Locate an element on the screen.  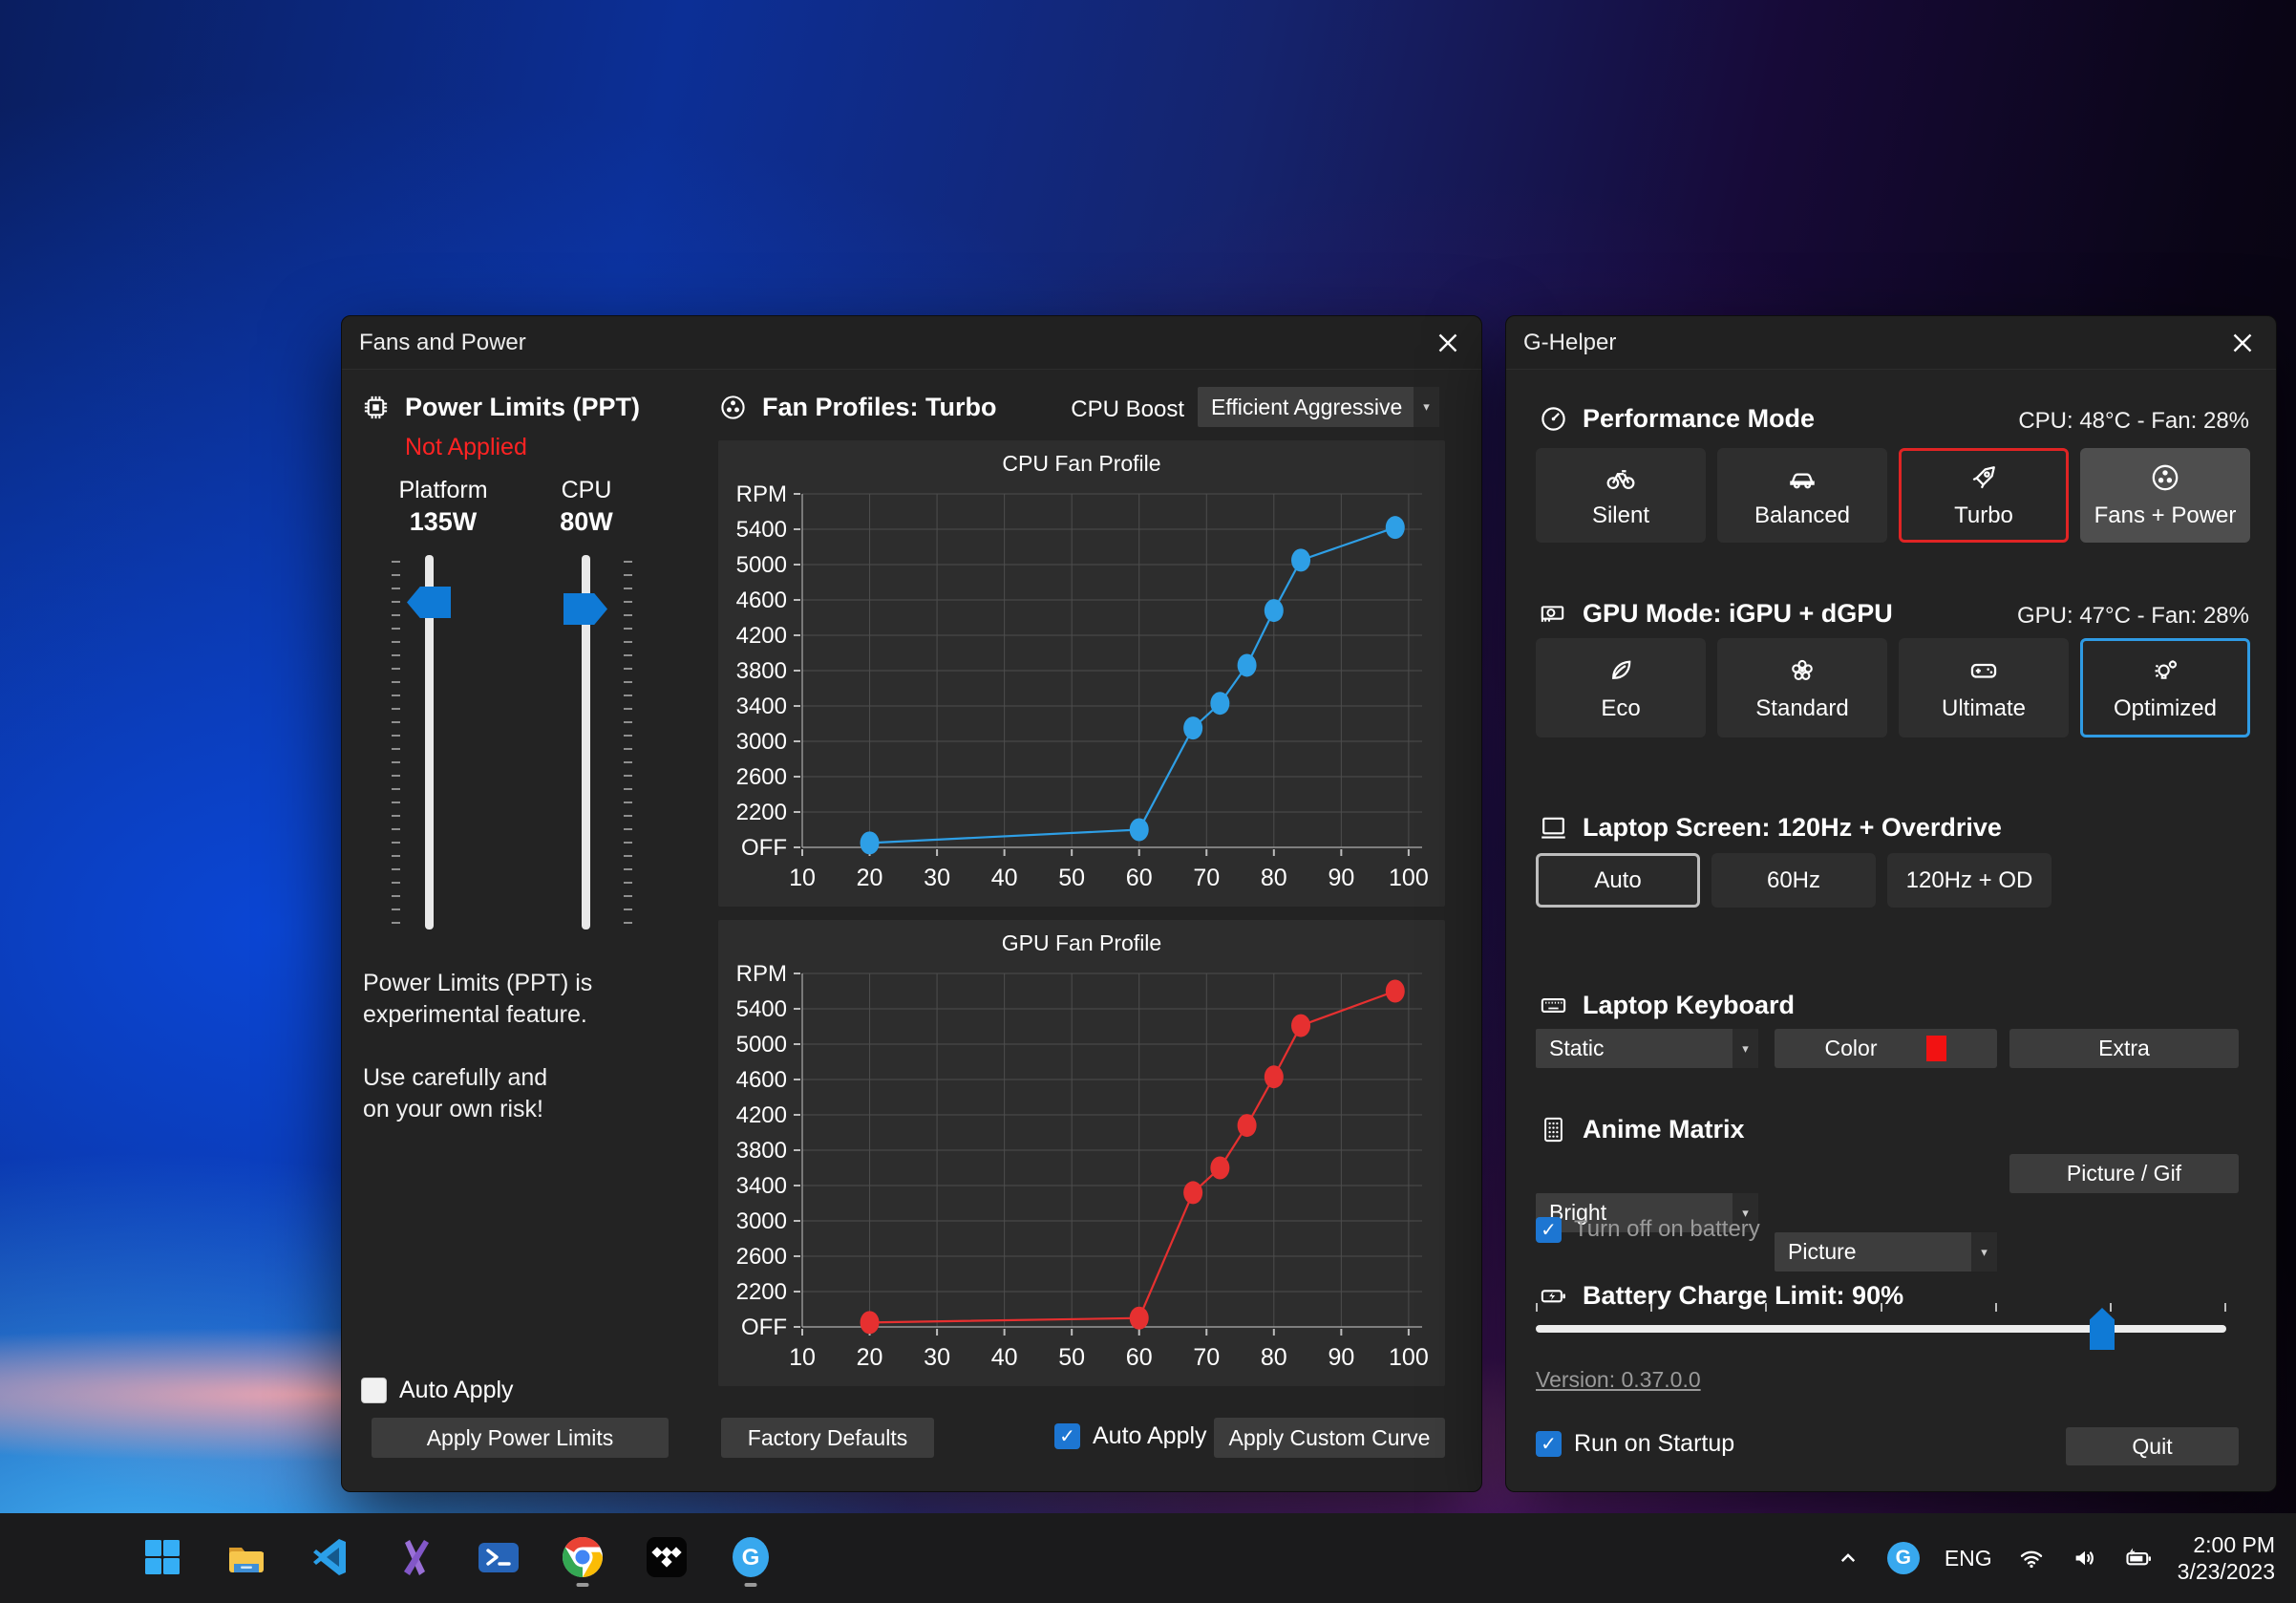
tile-button-fans-power: Fans + Power is located at coordinates (2165, 495).